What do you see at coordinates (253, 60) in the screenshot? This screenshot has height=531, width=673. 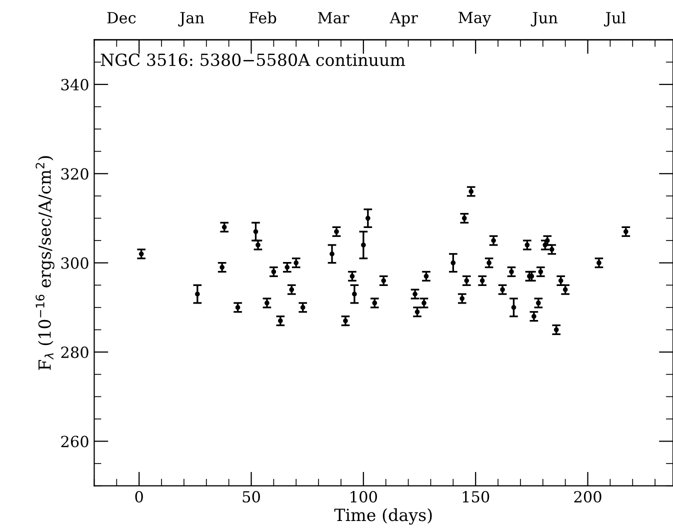 I see `text: NGC 3516: 5380−5580A continuum` at bounding box center [253, 60].